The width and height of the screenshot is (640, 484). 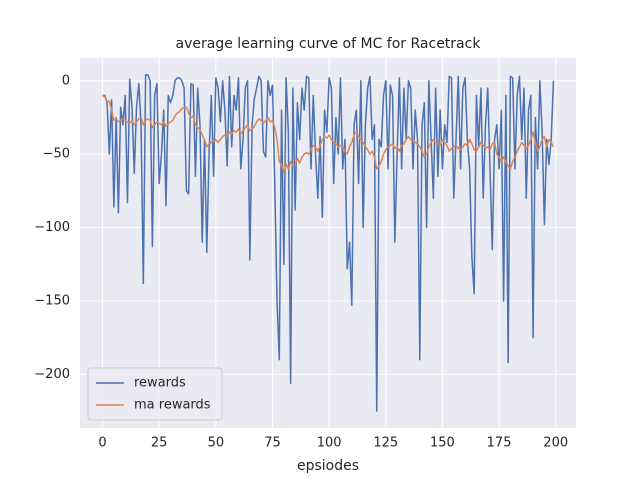 What do you see at coordinates (102, 443) in the screenshot?
I see `x-tick-label: 0` at bounding box center [102, 443].